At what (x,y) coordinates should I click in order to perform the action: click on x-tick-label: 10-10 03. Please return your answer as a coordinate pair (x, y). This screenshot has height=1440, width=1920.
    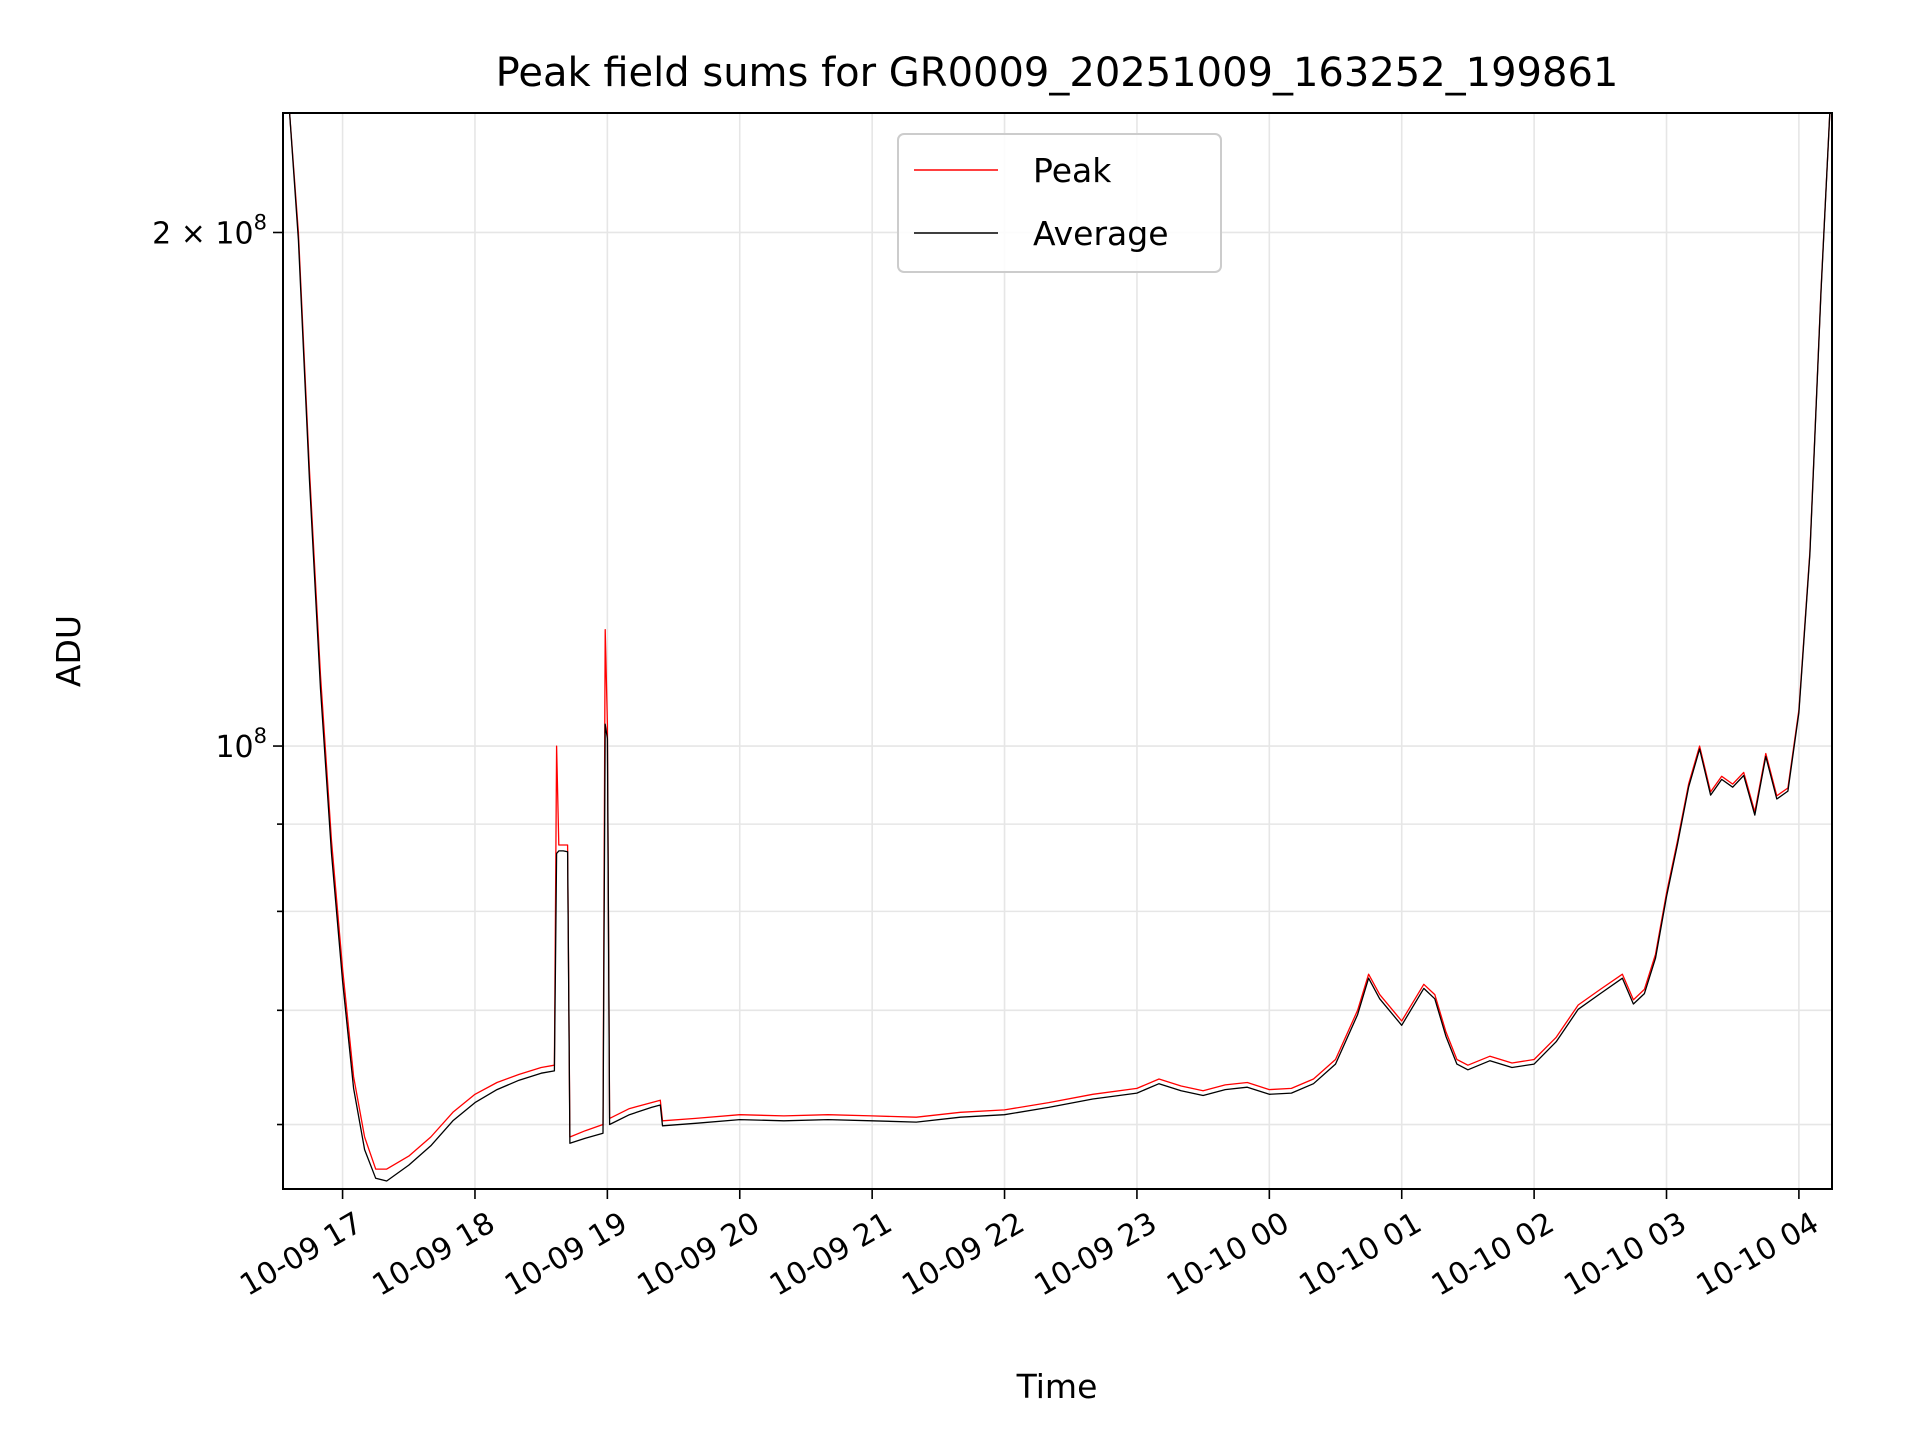
    Looking at the image, I should click on (1625, 1255).